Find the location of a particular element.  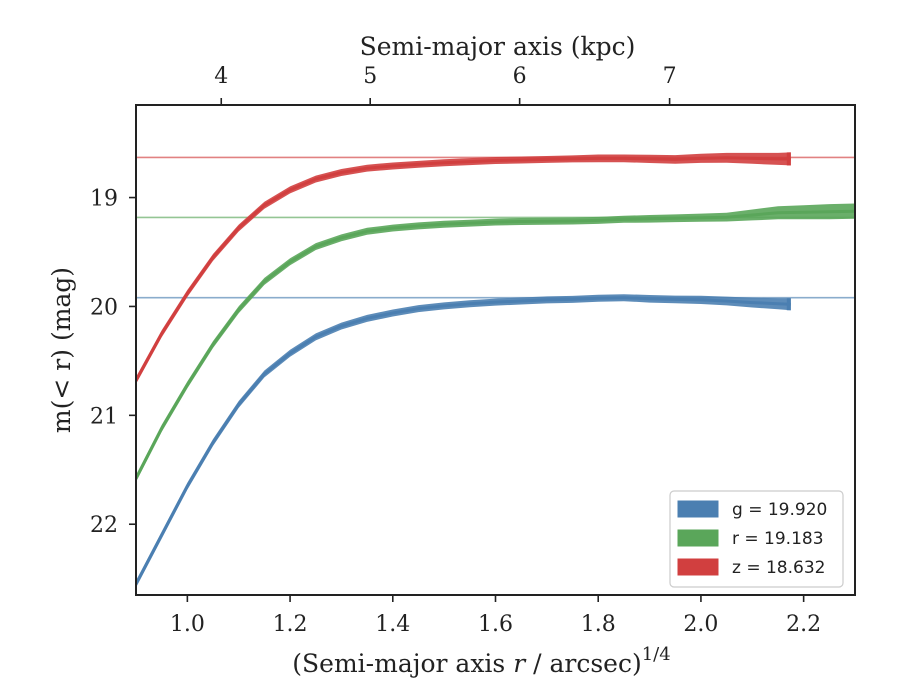

x-axis-title-var: r is located at coordinates (520, 663).